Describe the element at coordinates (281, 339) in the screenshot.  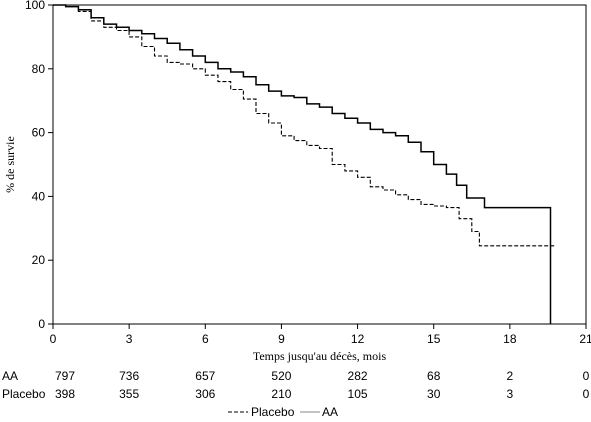
I see `x-tick-label: 9` at that location.